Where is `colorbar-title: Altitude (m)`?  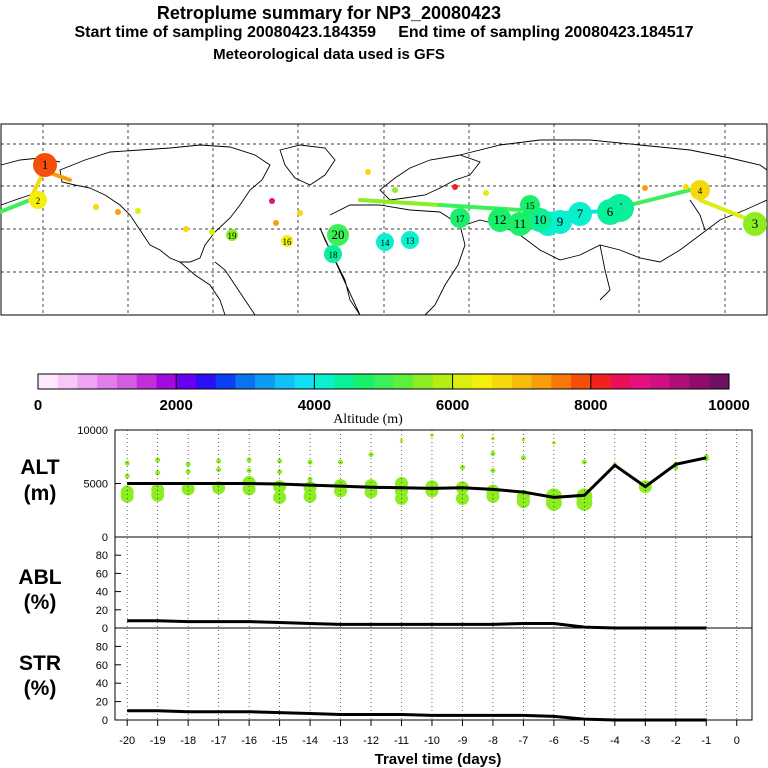
colorbar-title: Altitude (m) is located at coordinates (368, 419).